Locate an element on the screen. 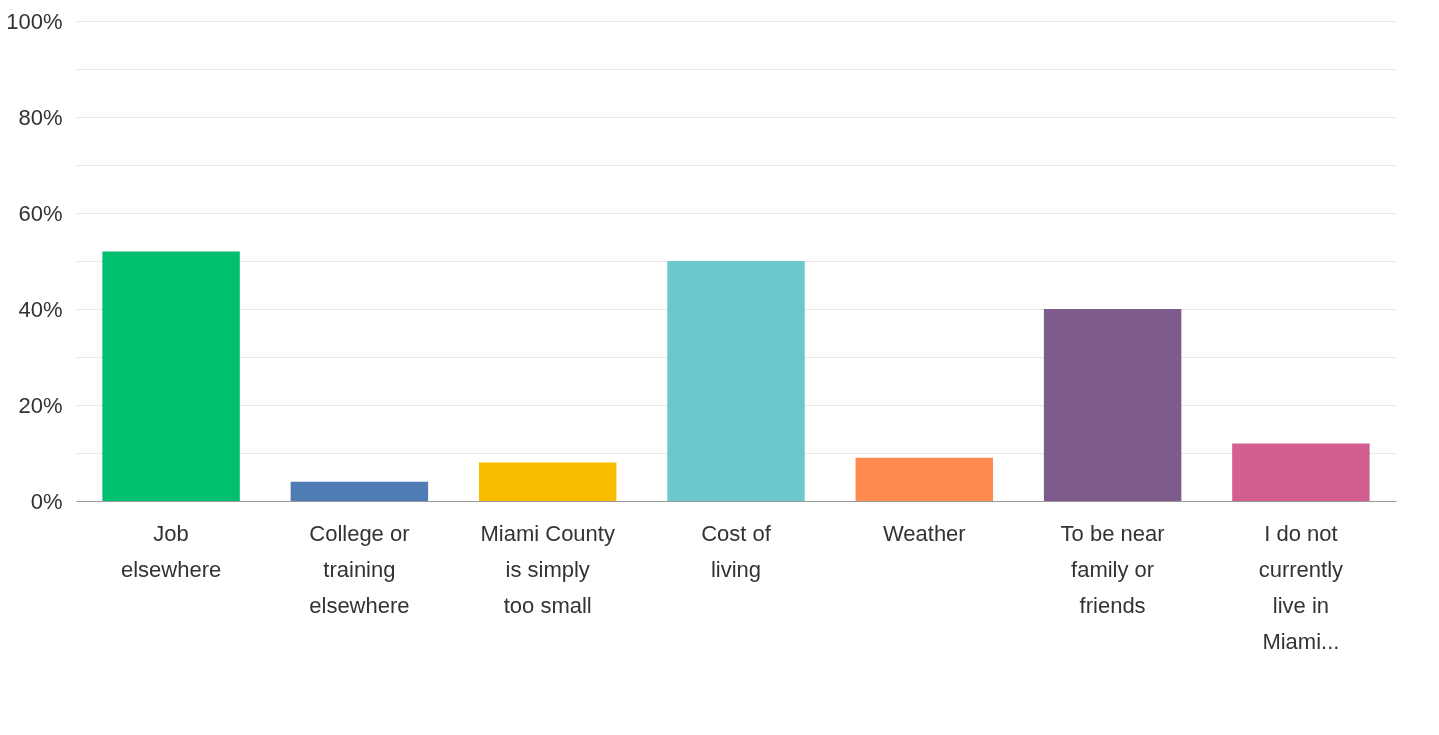 The width and height of the screenshot is (1439, 735). x-tick-label: Cost of living is located at coordinates (736, 551).